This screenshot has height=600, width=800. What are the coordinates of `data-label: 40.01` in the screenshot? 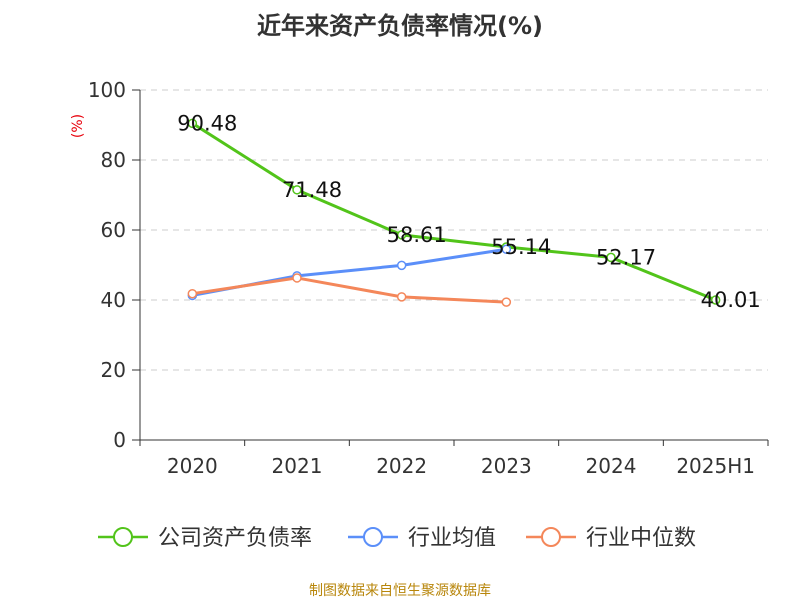 It's located at (731, 300).